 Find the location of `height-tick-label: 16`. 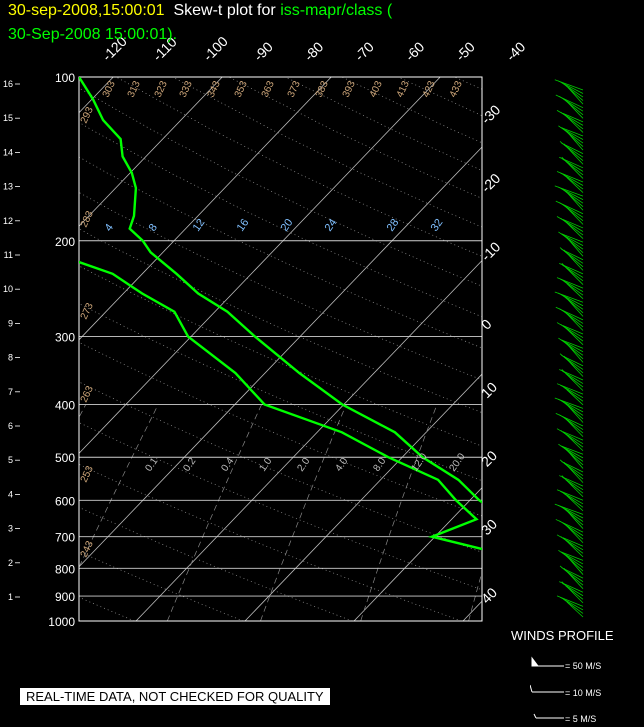

height-tick-label: 16 is located at coordinates (8, 84).